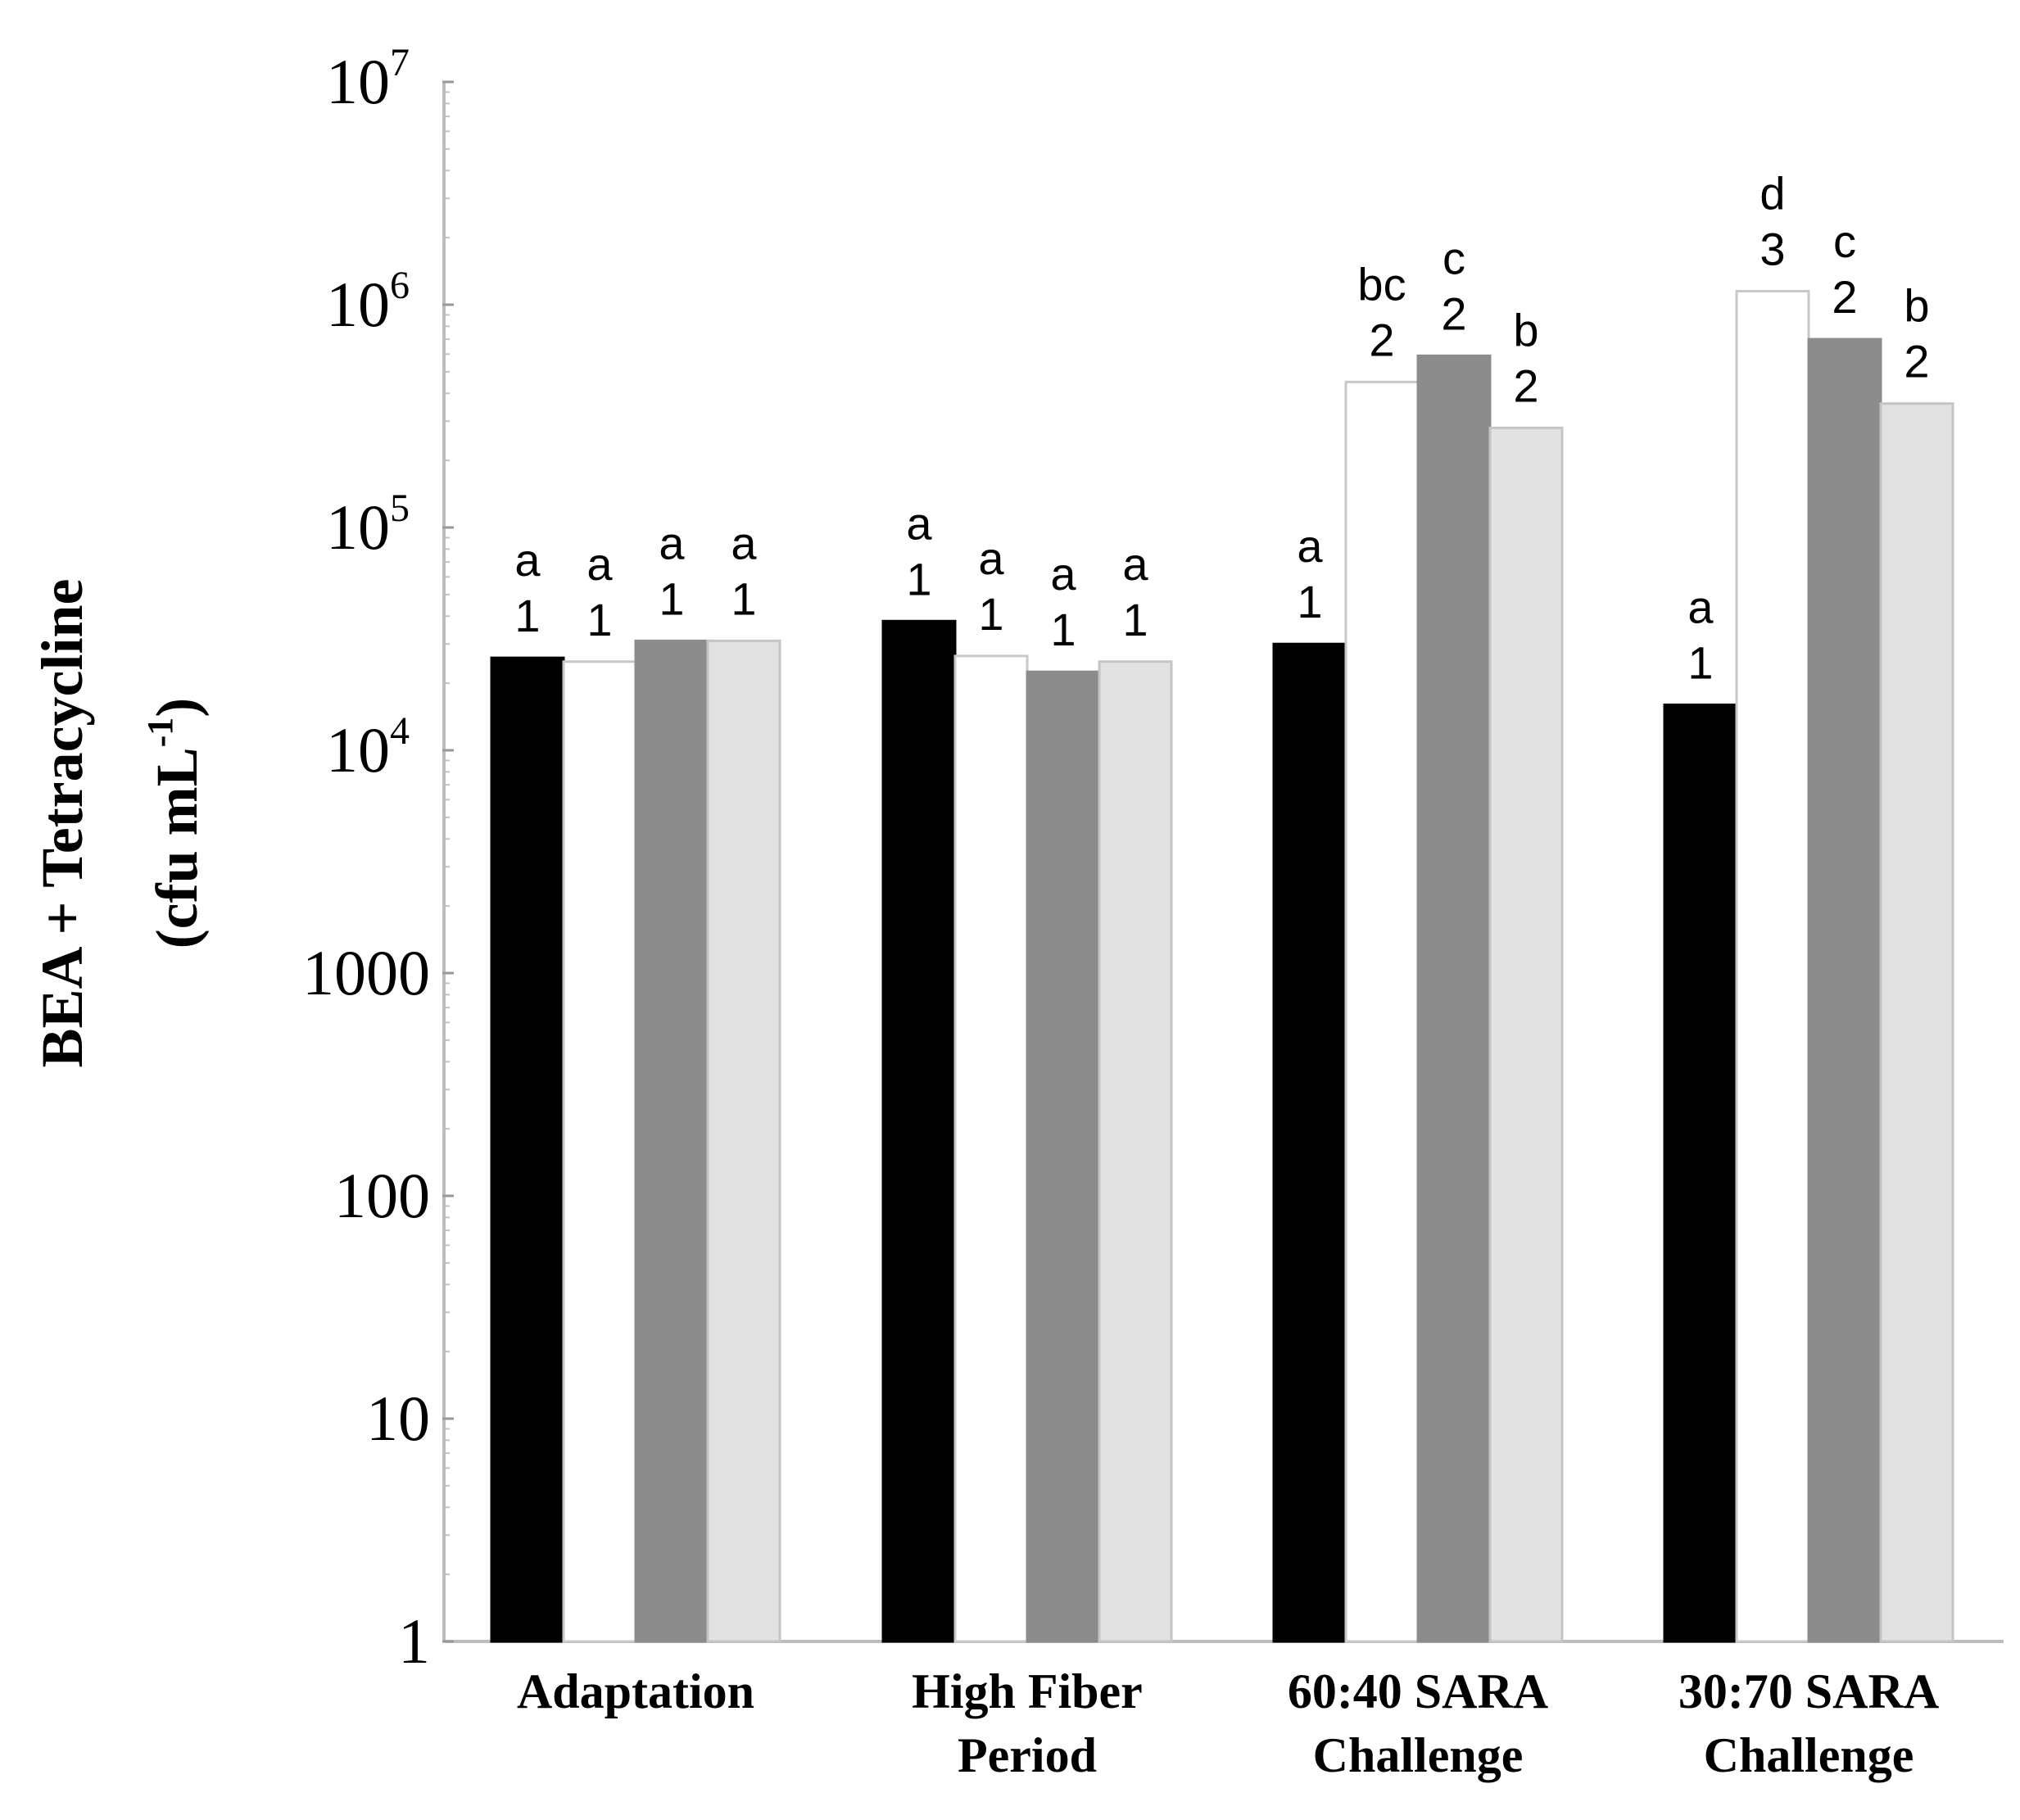 Image resolution: width=2020 pixels, height=1820 pixels. What do you see at coordinates (368, 525) in the screenshot?
I see `y-tick-label: 10⁵` at bounding box center [368, 525].